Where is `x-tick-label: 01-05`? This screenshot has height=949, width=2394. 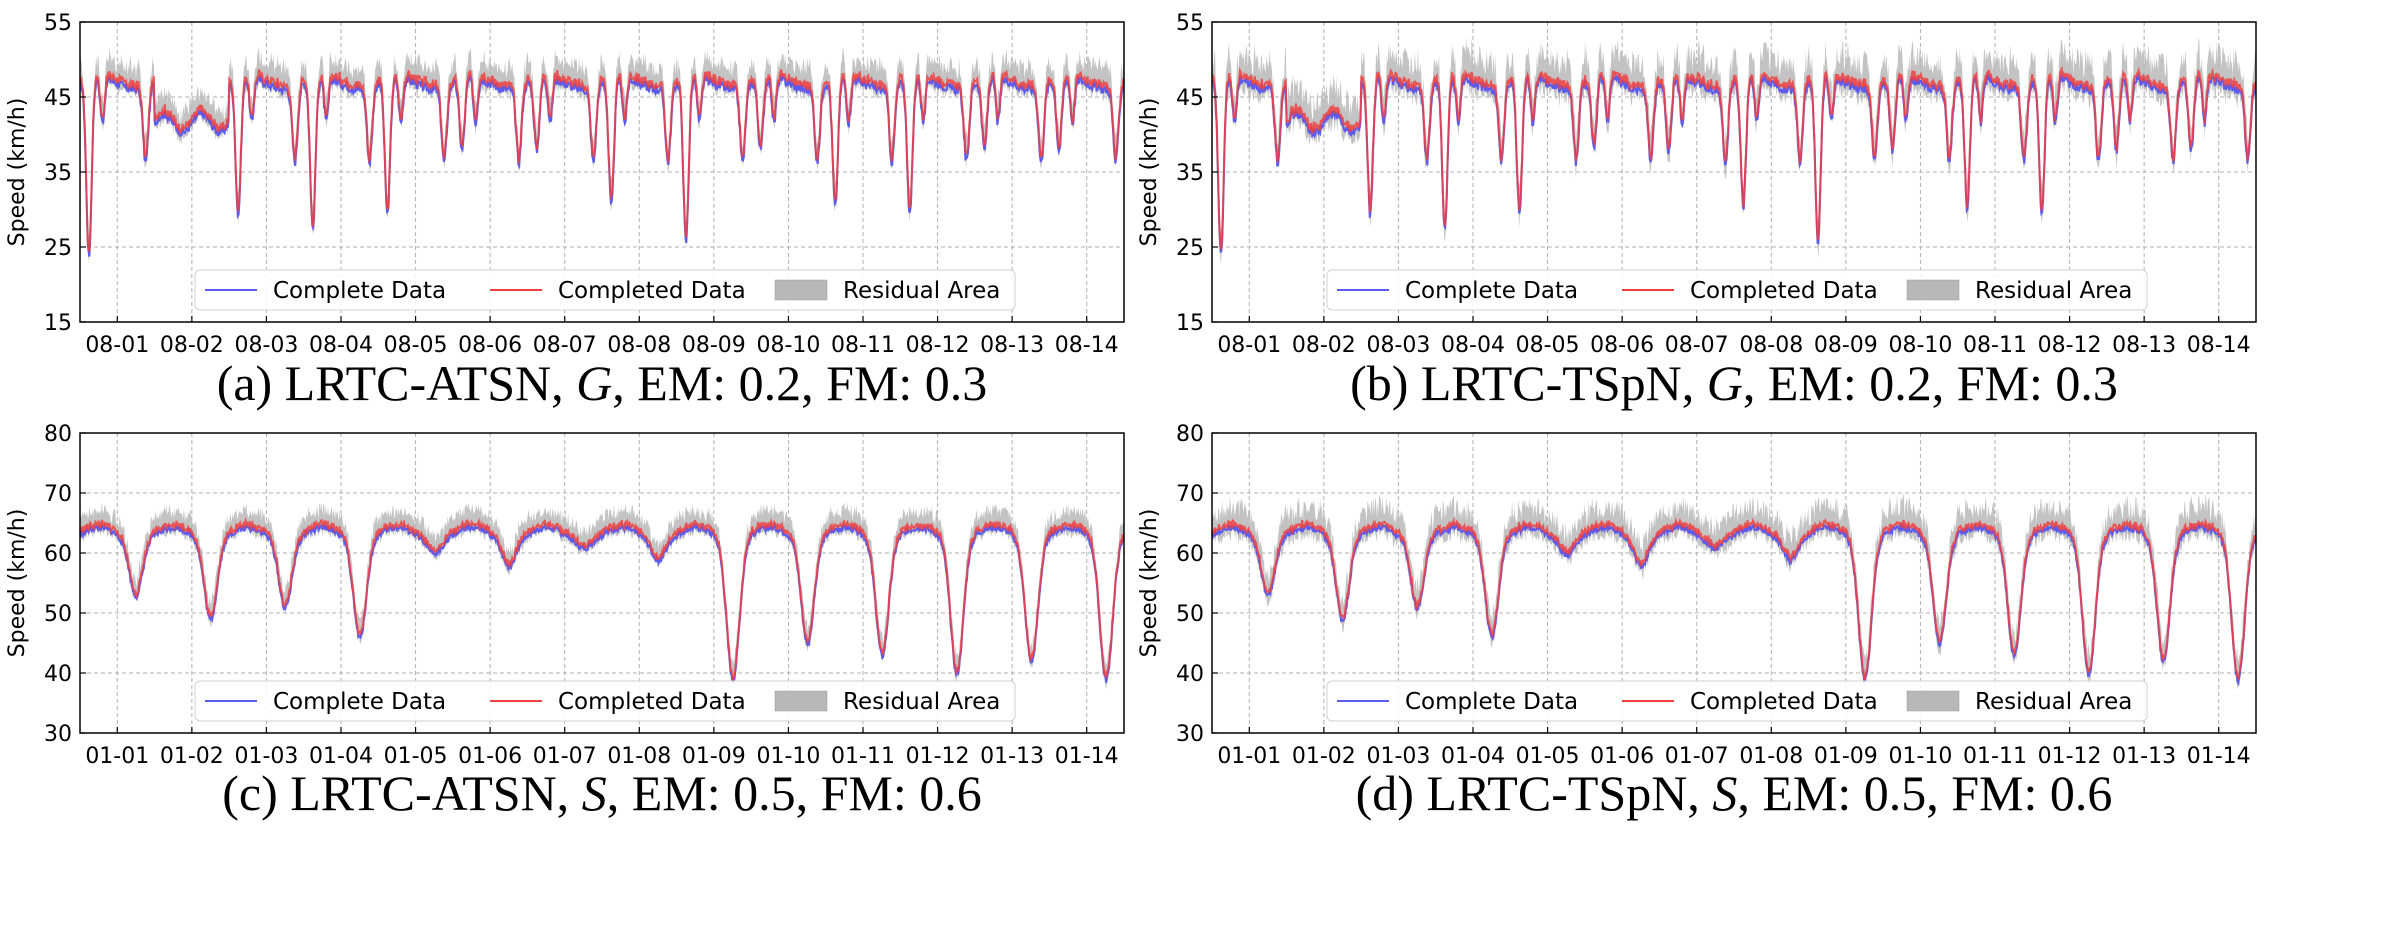
x-tick-label: 01-05 is located at coordinates (1548, 756).